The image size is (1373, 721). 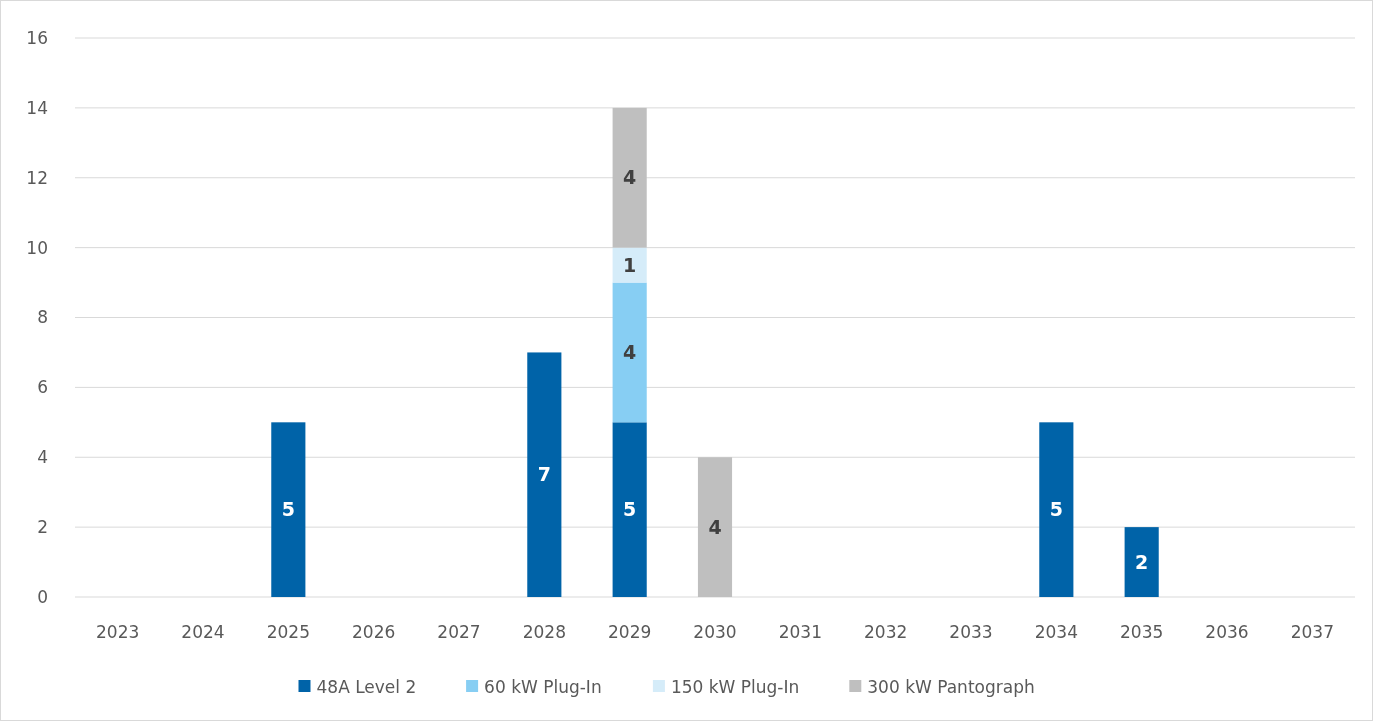 What do you see at coordinates (459, 632) in the screenshot?
I see `x-tick-label: 2027` at bounding box center [459, 632].